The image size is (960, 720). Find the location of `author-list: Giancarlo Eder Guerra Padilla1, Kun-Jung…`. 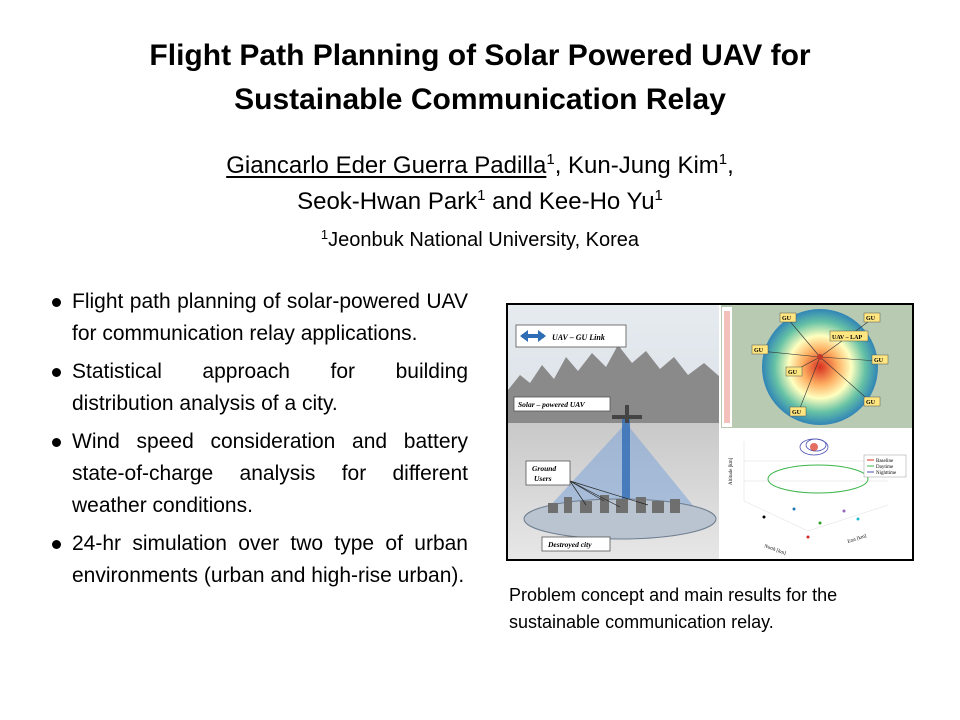

author-list: Giancarlo Eder Guerra Padilla1, Kun-Jung… is located at coordinates (480, 184).